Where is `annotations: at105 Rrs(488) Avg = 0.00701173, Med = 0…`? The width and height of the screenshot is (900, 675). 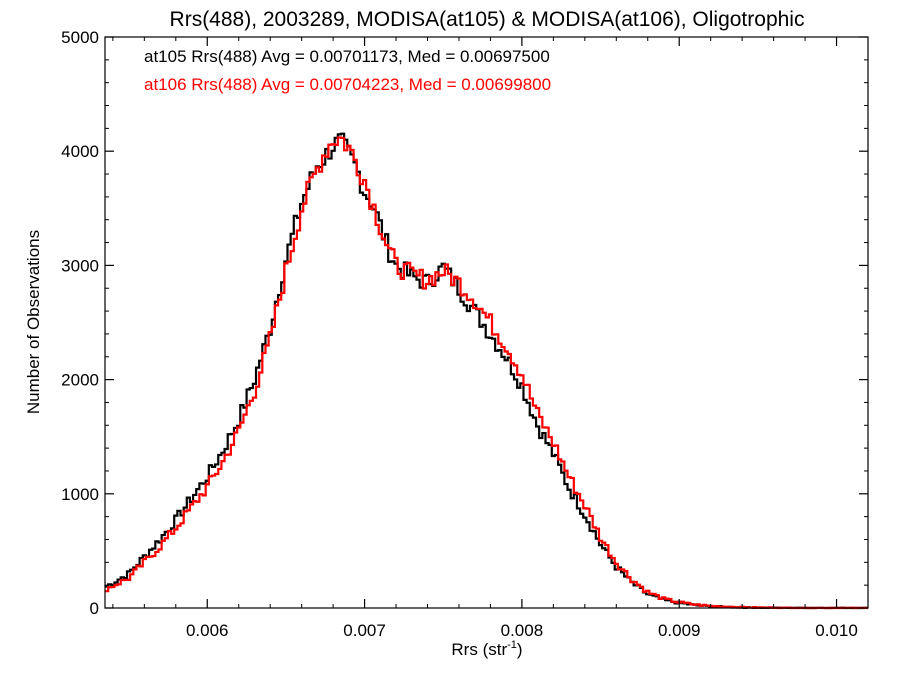 annotations: at105 Rrs(488) Avg = 0.00701173, Med = 0… is located at coordinates (347, 70).